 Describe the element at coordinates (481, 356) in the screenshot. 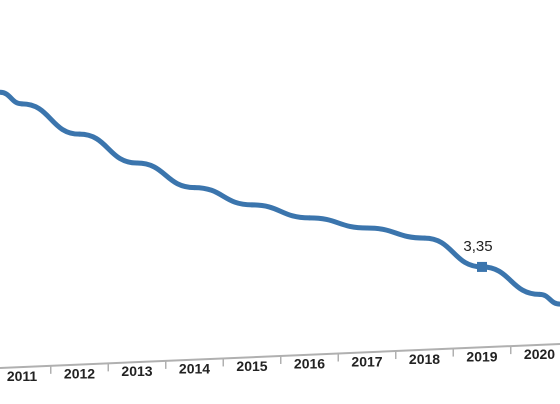

I see `x-tick-label-2019: 2019` at that location.